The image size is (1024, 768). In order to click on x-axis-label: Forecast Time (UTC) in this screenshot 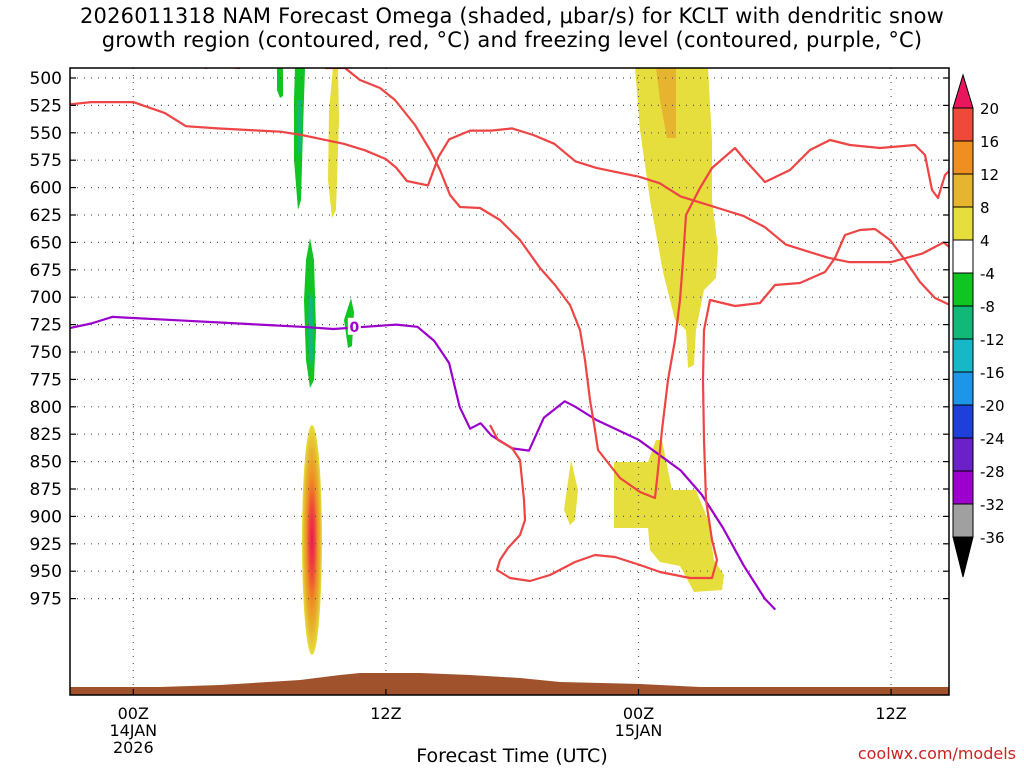, I will do `click(512, 756)`.